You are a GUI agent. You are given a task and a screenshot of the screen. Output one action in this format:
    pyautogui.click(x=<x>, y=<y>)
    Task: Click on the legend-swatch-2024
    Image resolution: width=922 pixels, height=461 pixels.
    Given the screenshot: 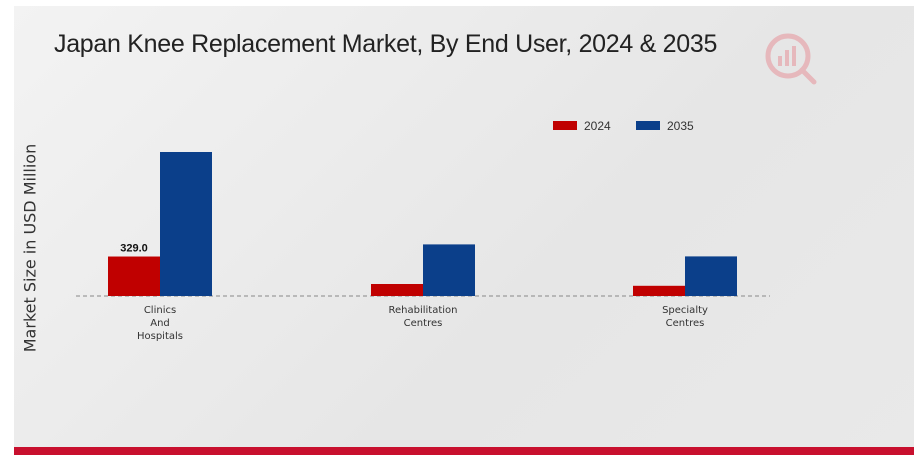 What is the action you would take?
    pyautogui.click(x=565, y=125)
    